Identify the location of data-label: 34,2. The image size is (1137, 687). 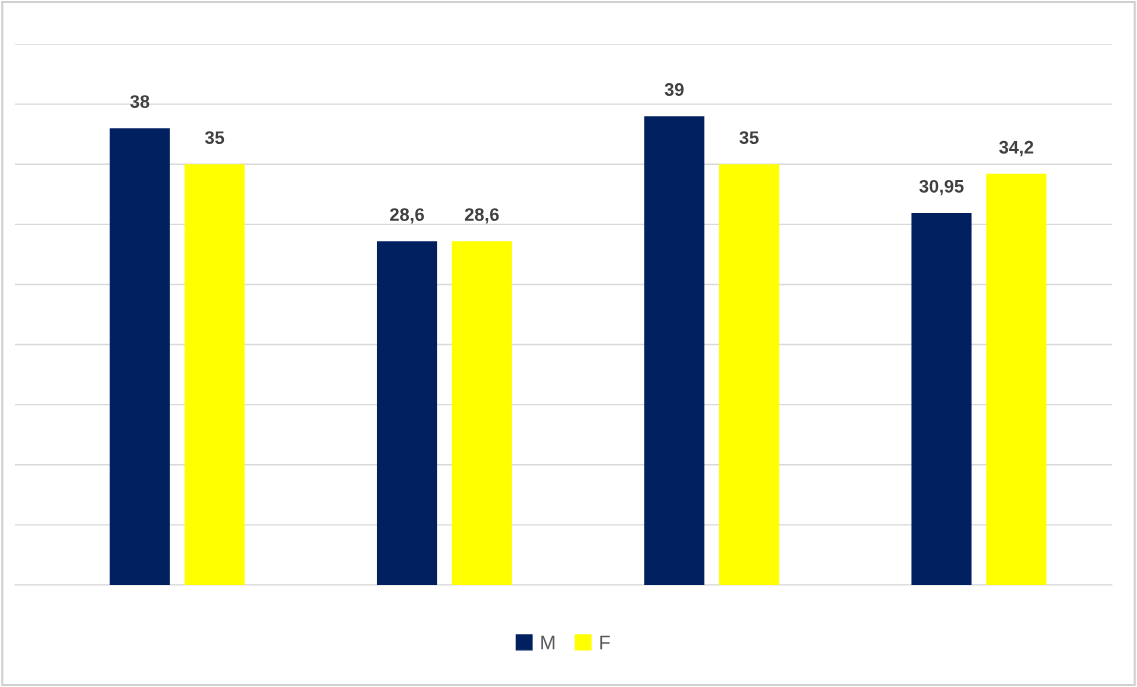
(1016, 148).